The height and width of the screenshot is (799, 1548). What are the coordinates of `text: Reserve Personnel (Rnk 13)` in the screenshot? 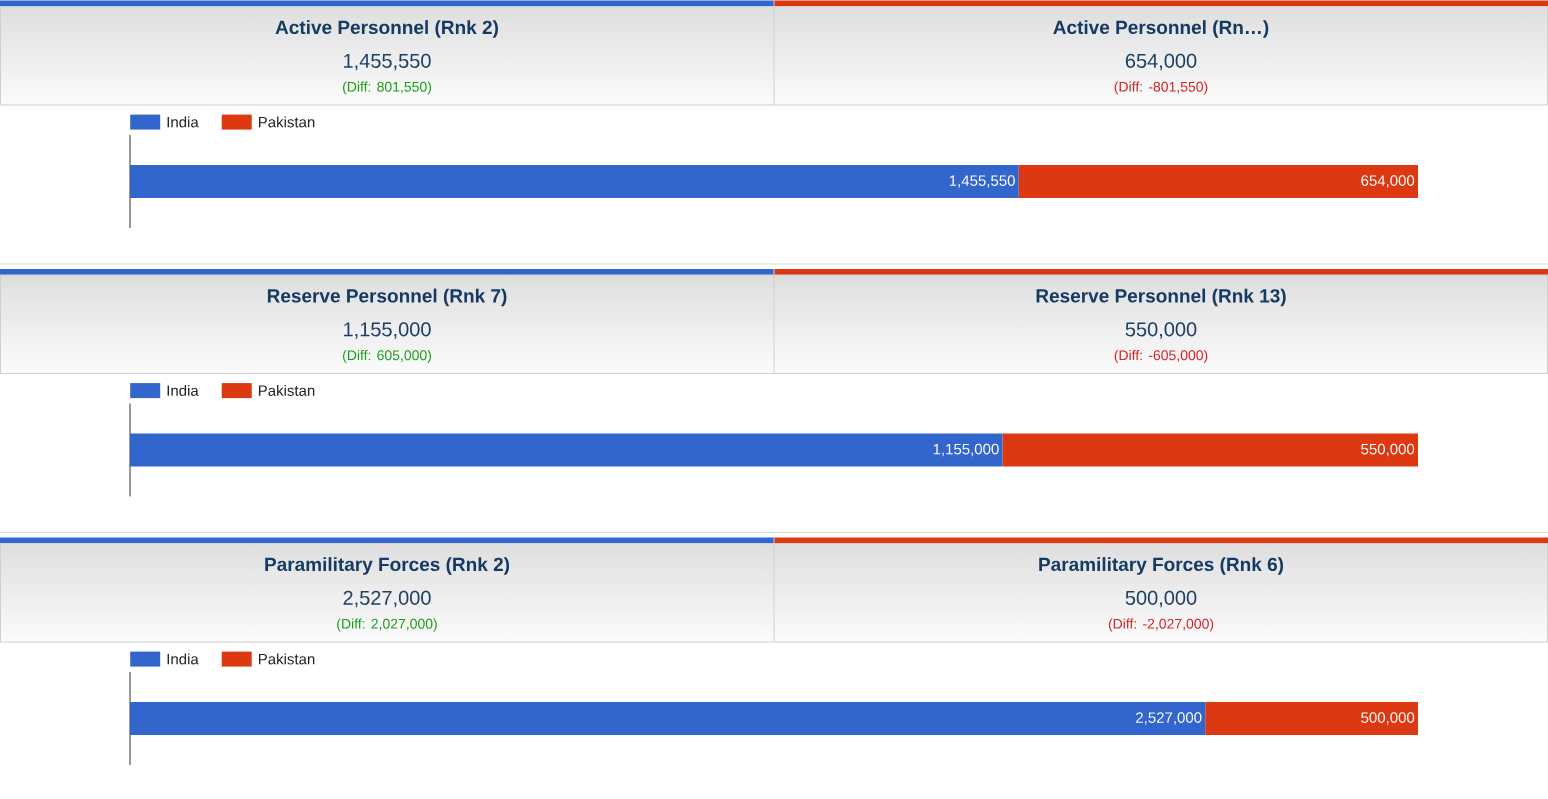 It's located at (1161, 297).